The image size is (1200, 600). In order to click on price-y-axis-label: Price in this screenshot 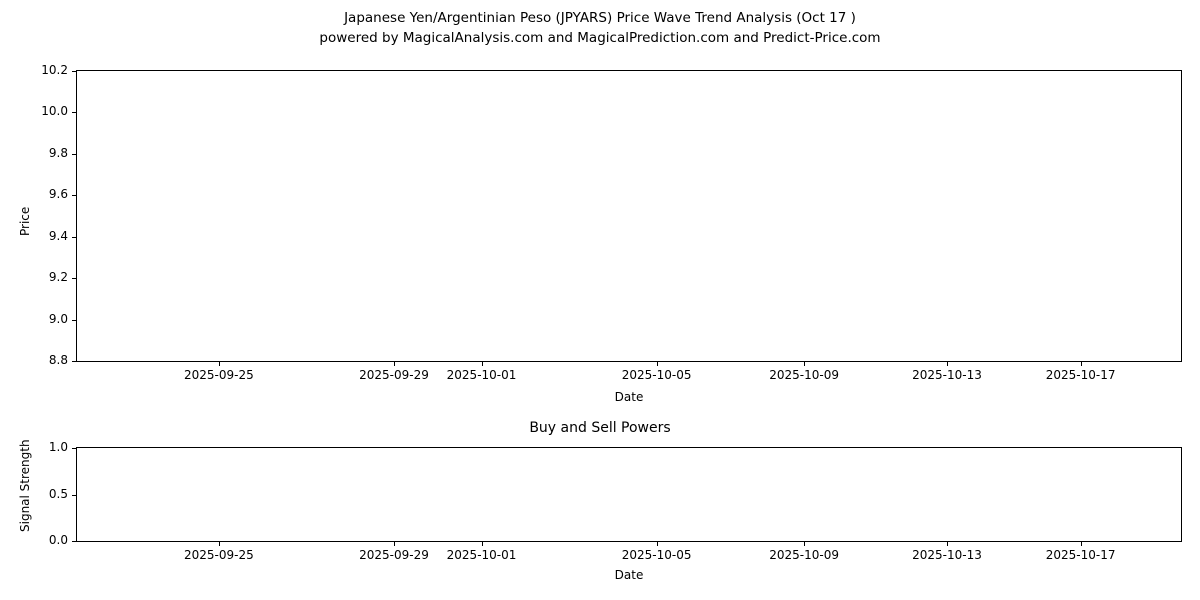, I will do `click(25, 221)`.